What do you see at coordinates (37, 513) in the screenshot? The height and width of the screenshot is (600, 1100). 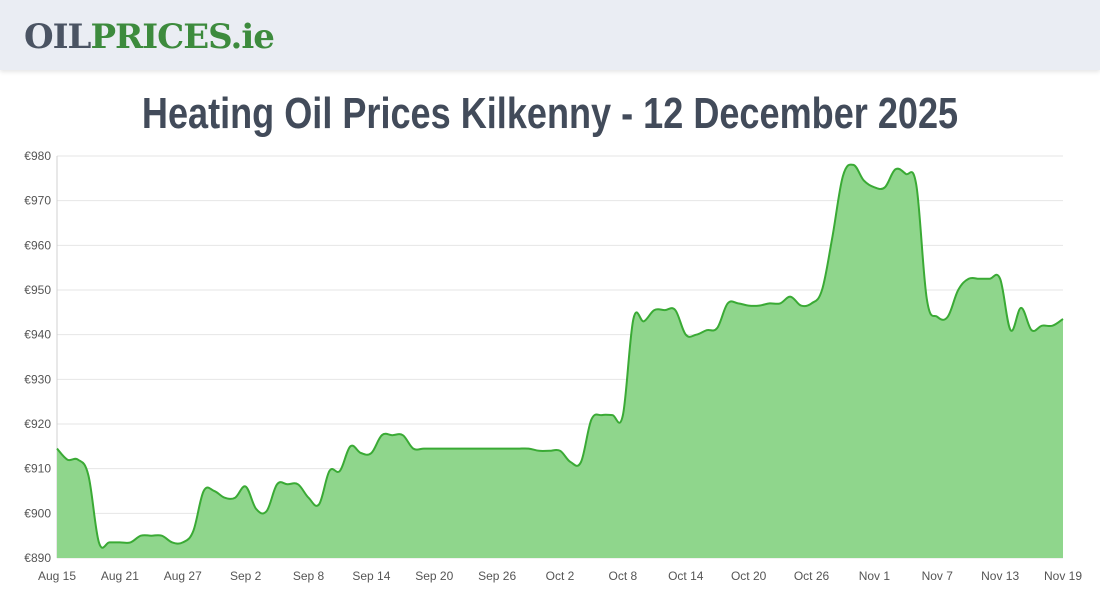 I see `y-tick-label: €900` at bounding box center [37, 513].